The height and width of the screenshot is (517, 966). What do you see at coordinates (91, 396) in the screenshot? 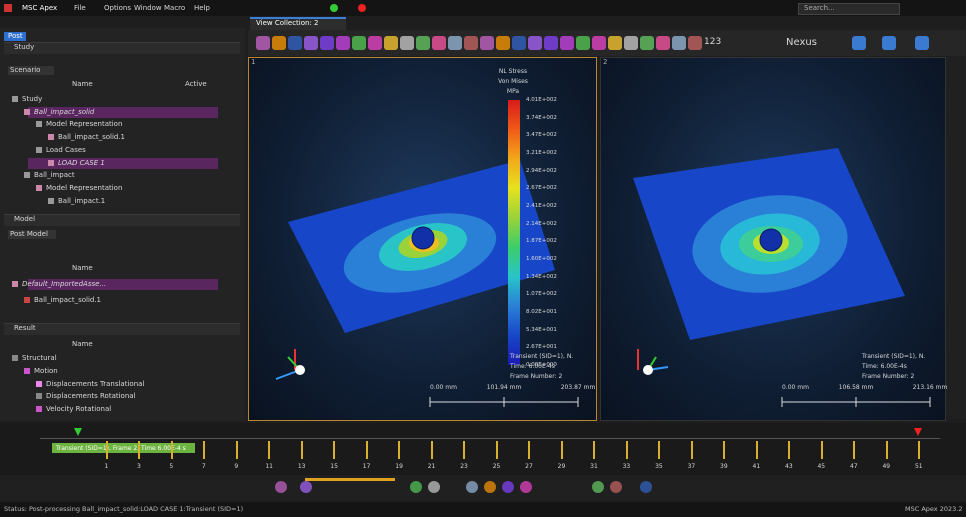
I see `tree-row: Displacements Rotational` at bounding box center [91, 396].